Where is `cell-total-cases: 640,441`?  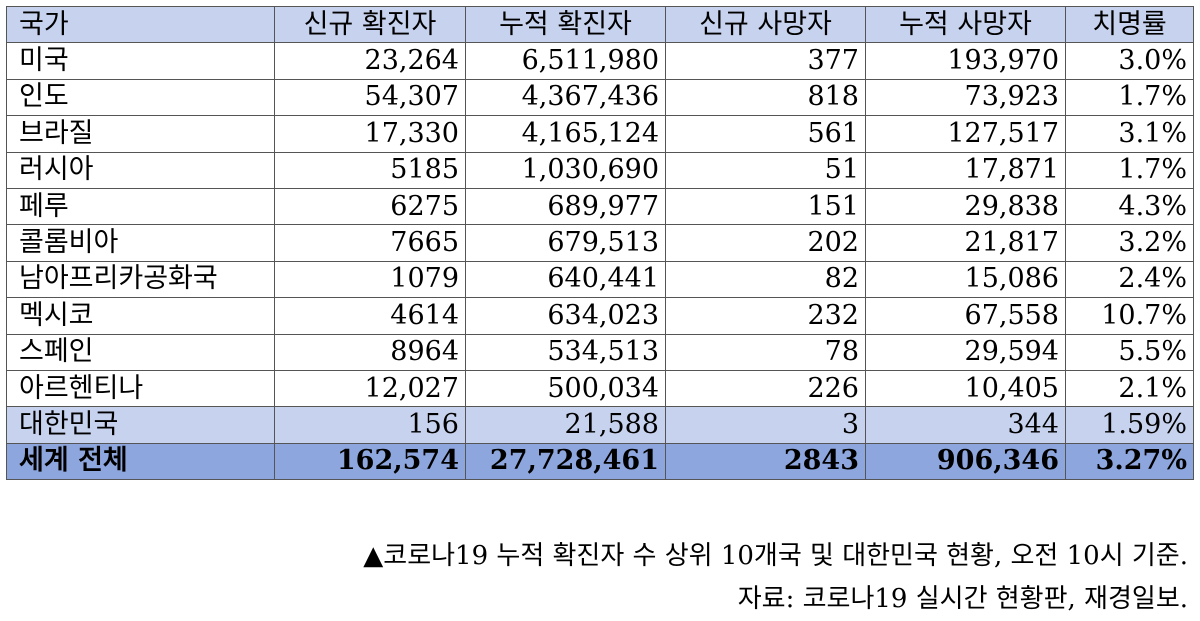
cell-total-cases: 640,441 is located at coordinates (565, 279).